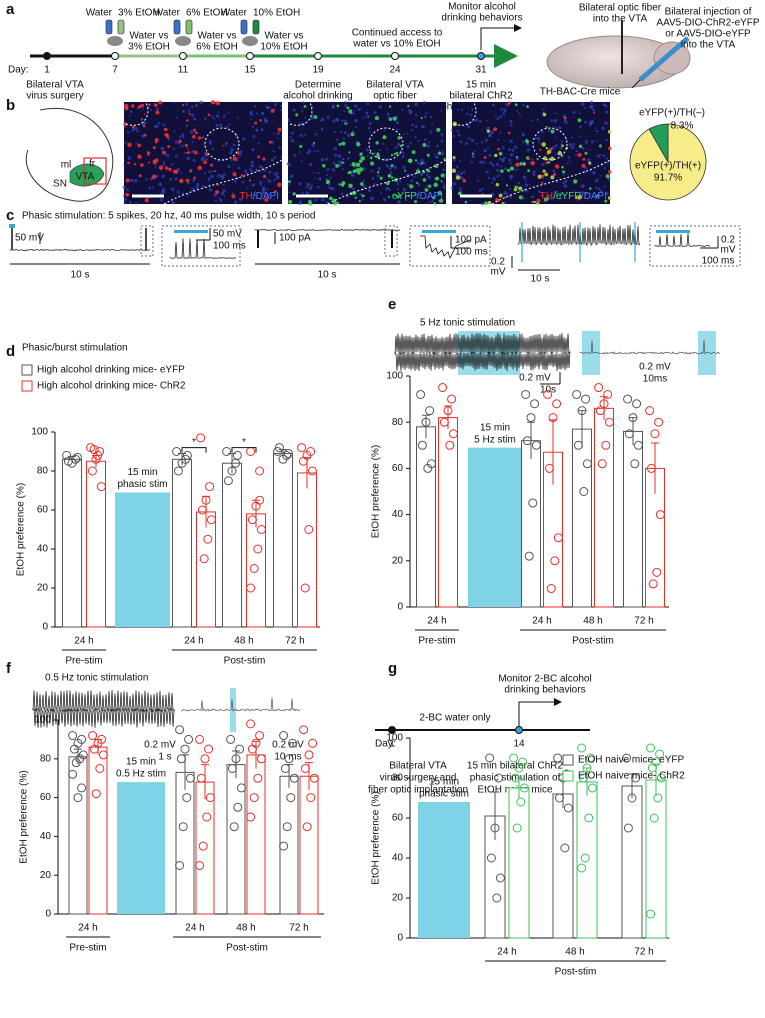 The image size is (765, 1018). I want to click on bottle, so click(121, 27).